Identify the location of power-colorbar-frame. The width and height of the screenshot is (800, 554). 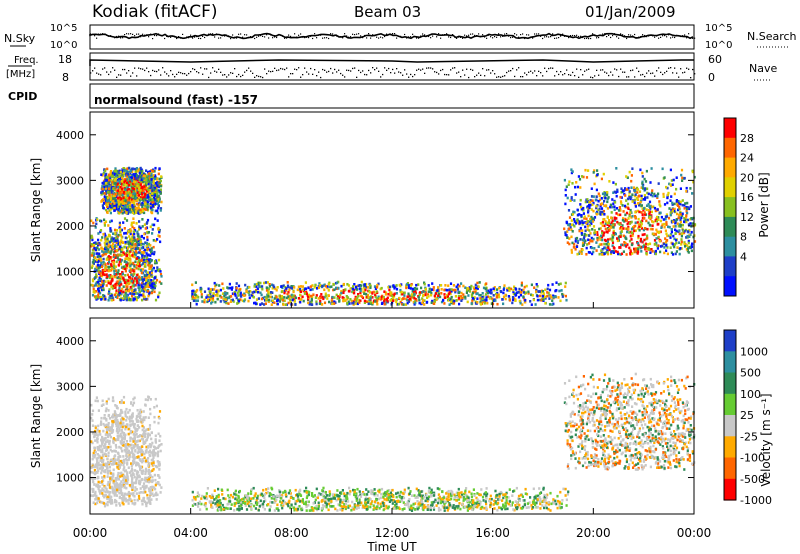
(730, 207).